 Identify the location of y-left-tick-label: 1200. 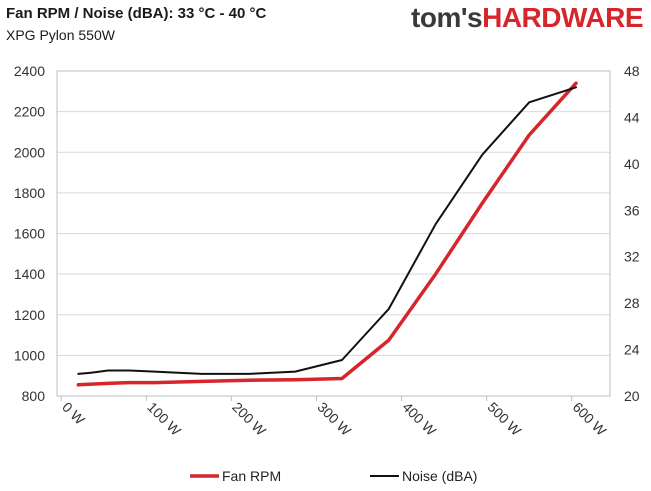
(29, 315).